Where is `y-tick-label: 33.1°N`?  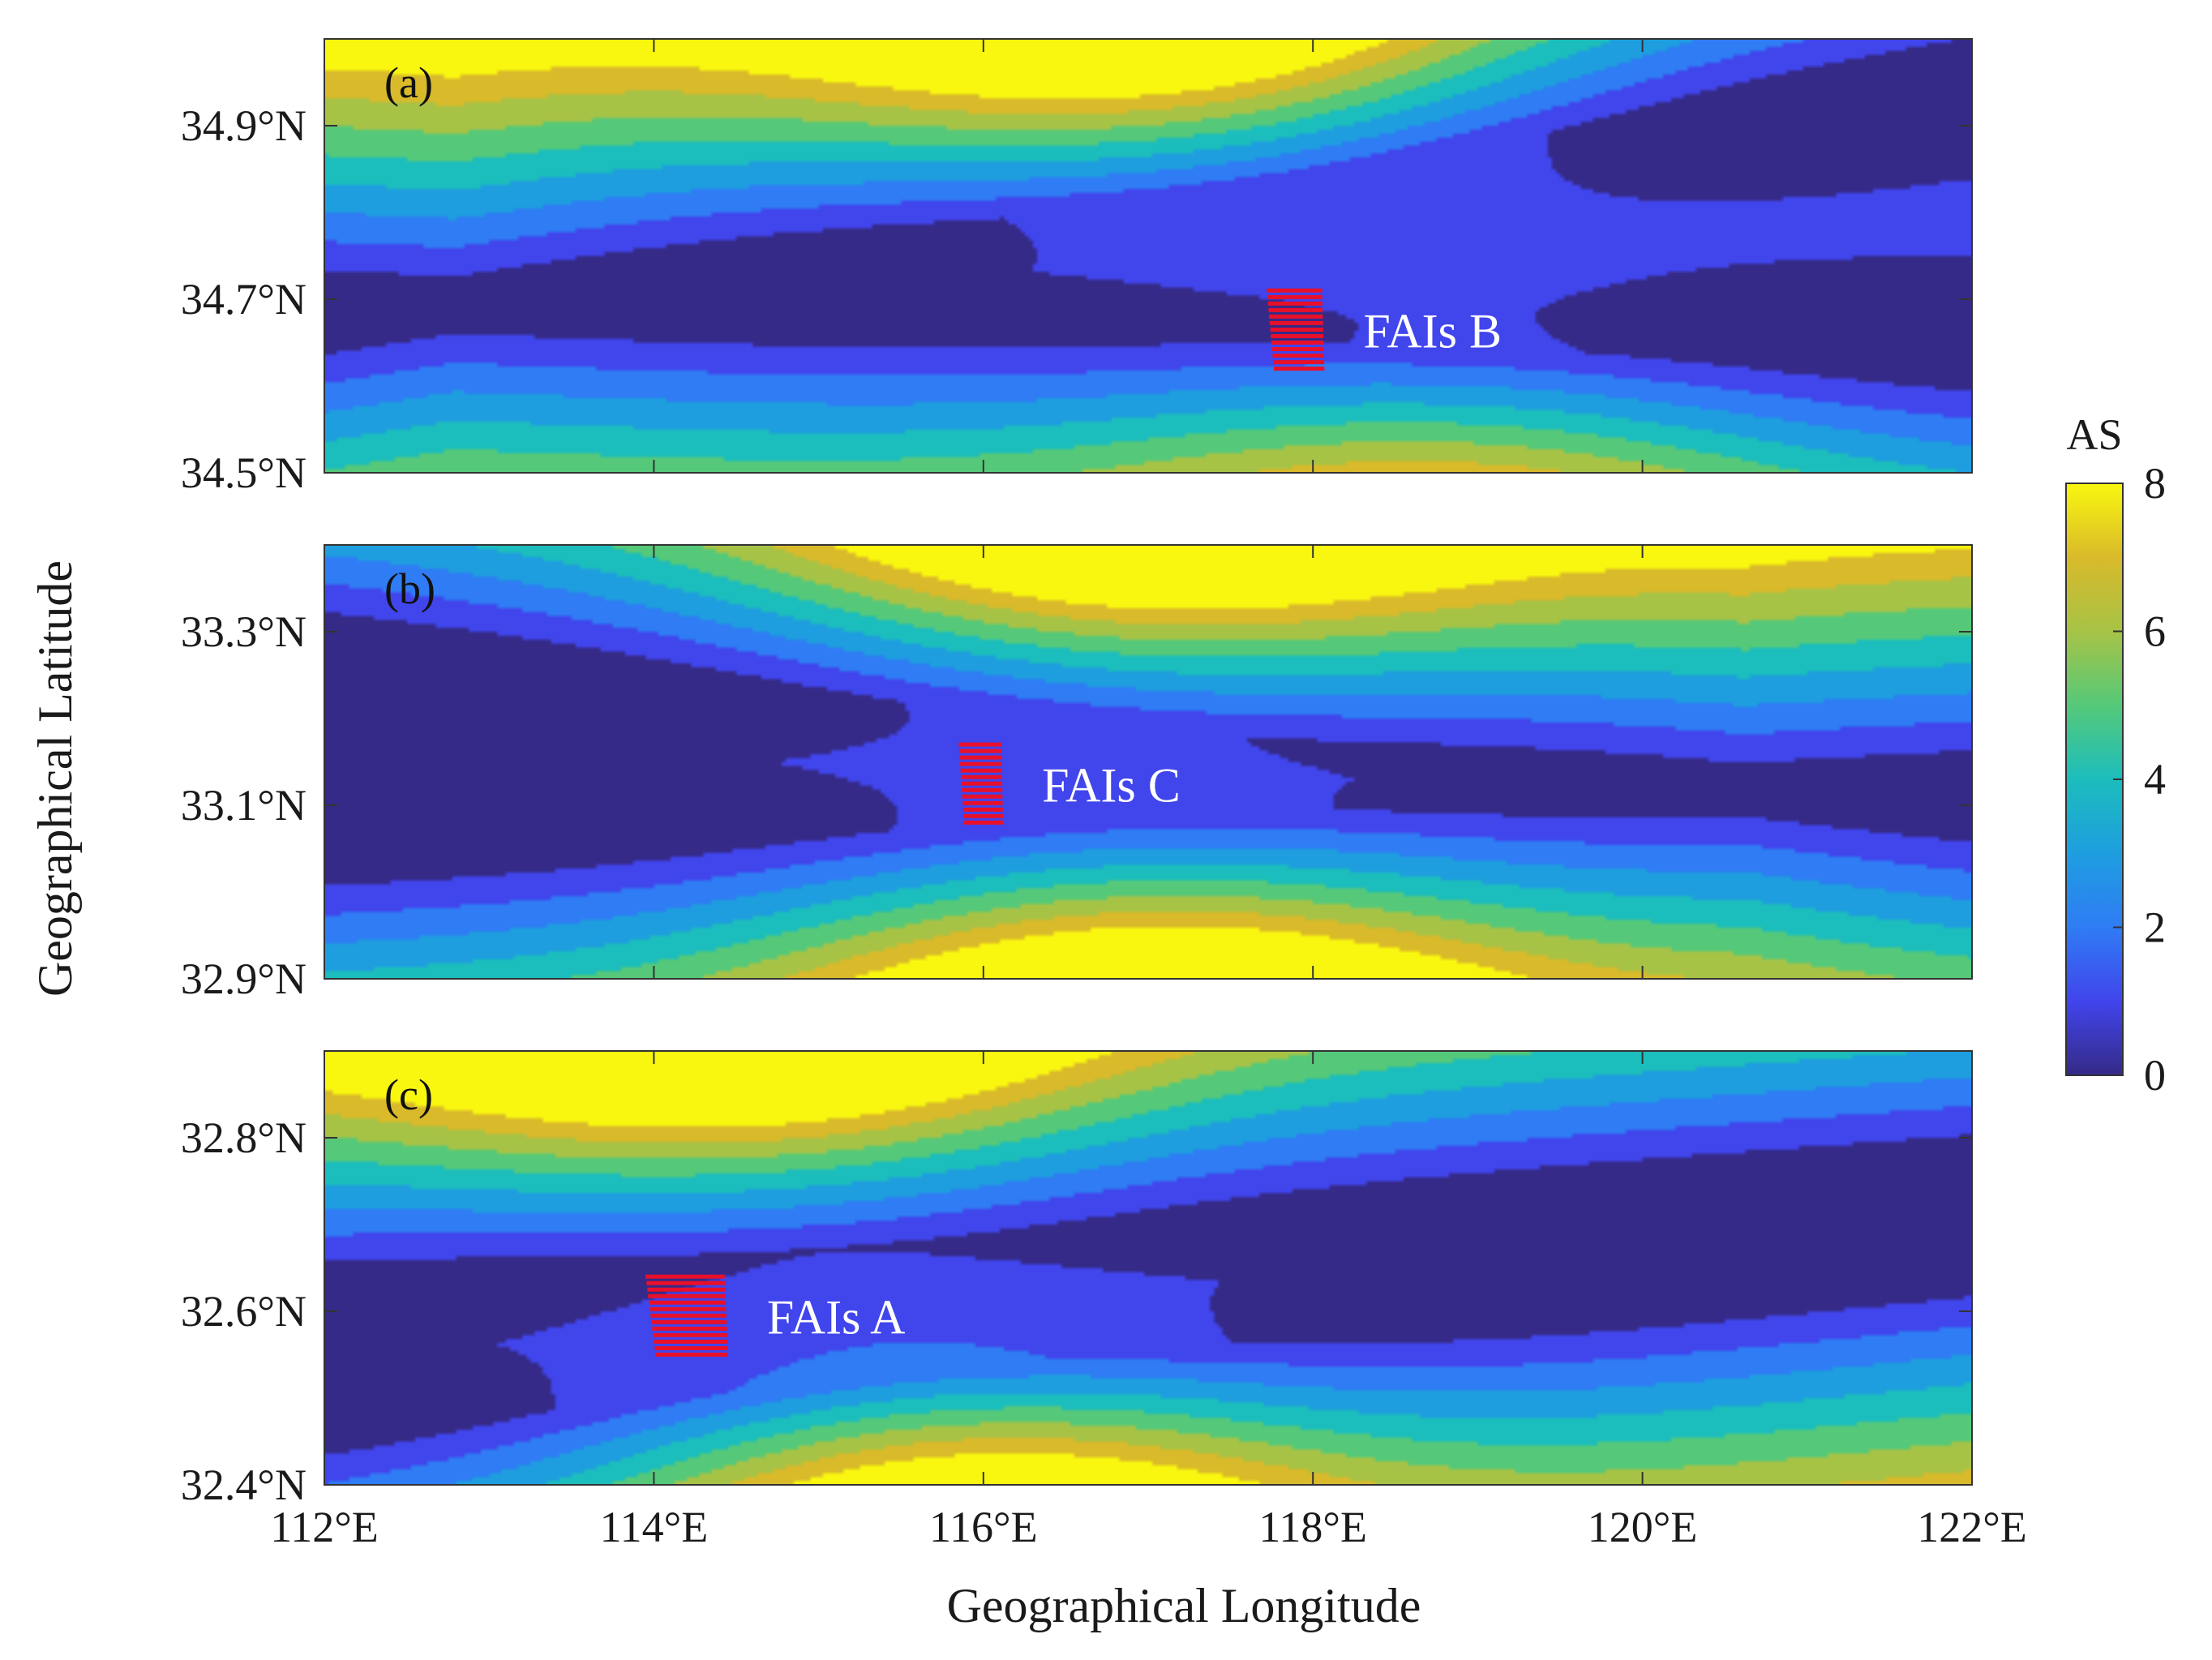
y-tick-label: 33.1°N is located at coordinates (244, 805).